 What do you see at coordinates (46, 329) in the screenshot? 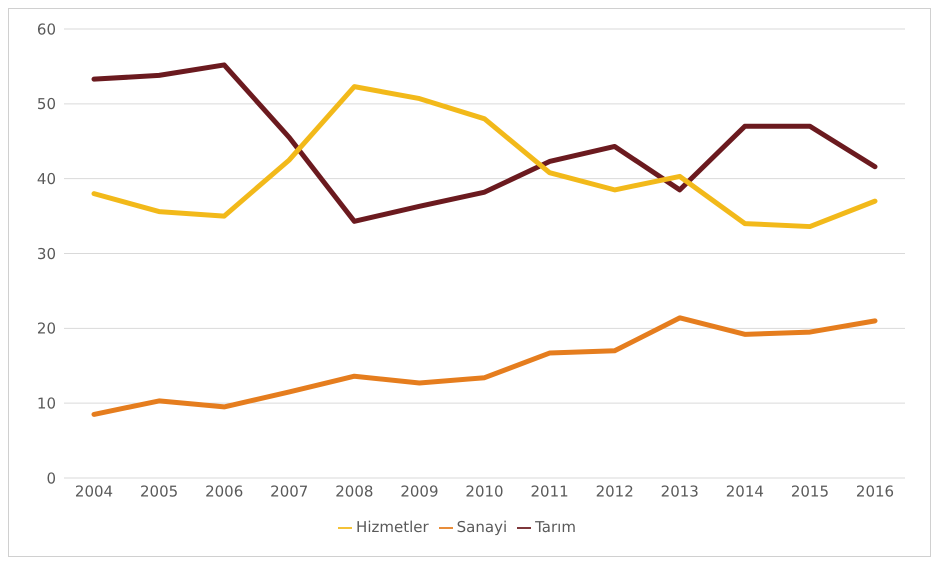
I see `y-tick-label: 20` at bounding box center [46, 329].